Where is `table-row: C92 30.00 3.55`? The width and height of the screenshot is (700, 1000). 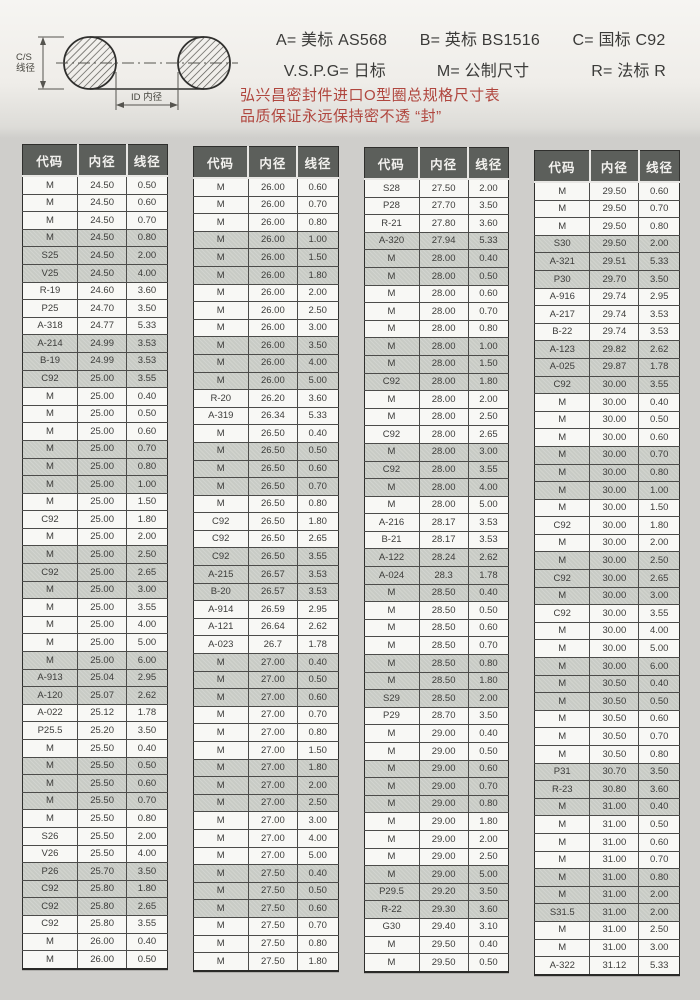 table-row: C92 30.00 3.55 is located at coordinates (607, 384).